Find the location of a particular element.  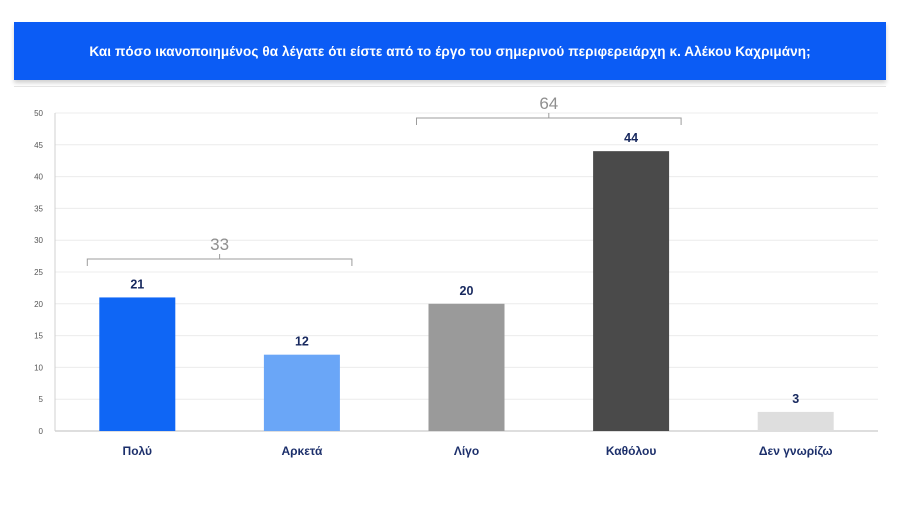

y-tick-label: 15 is located at coordinates (38, 336).